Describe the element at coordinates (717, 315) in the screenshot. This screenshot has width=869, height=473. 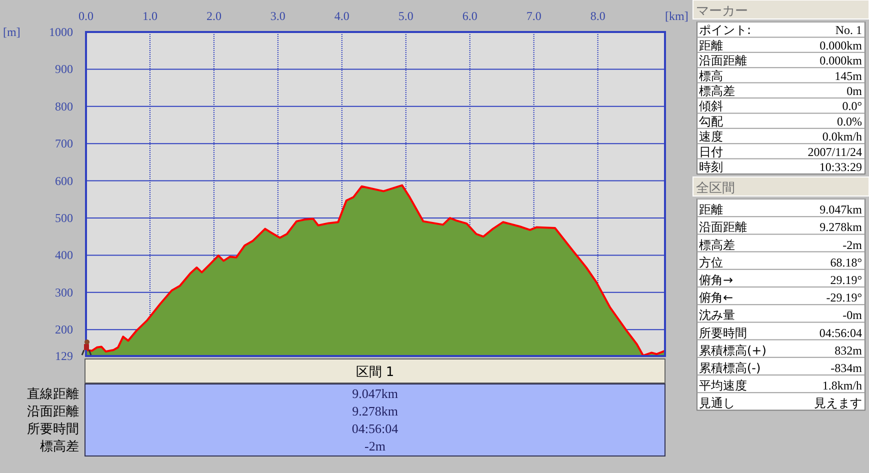
I see `text: 沈み量` at that location.